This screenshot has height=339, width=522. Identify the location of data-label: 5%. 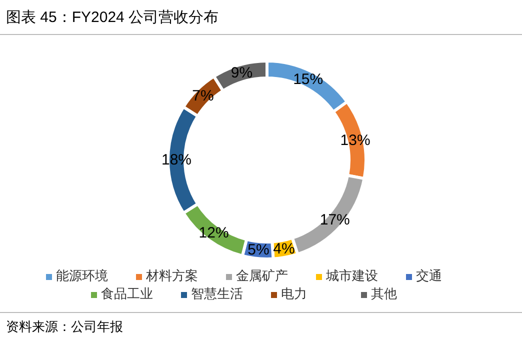
(259, 250).